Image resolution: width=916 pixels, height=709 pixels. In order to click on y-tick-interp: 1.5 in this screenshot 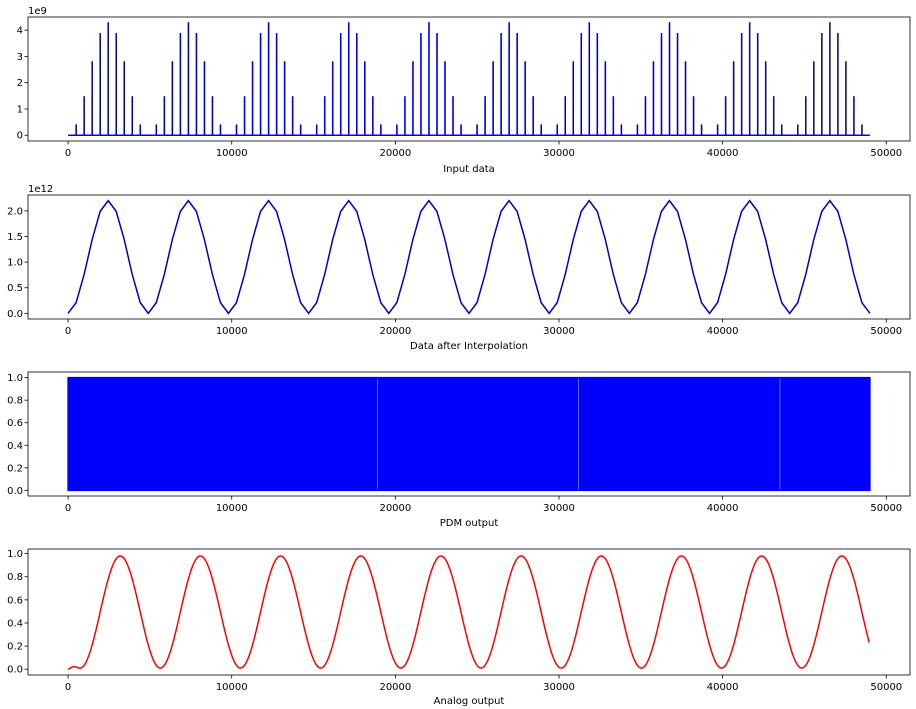, I will do `click(17, 237)`.